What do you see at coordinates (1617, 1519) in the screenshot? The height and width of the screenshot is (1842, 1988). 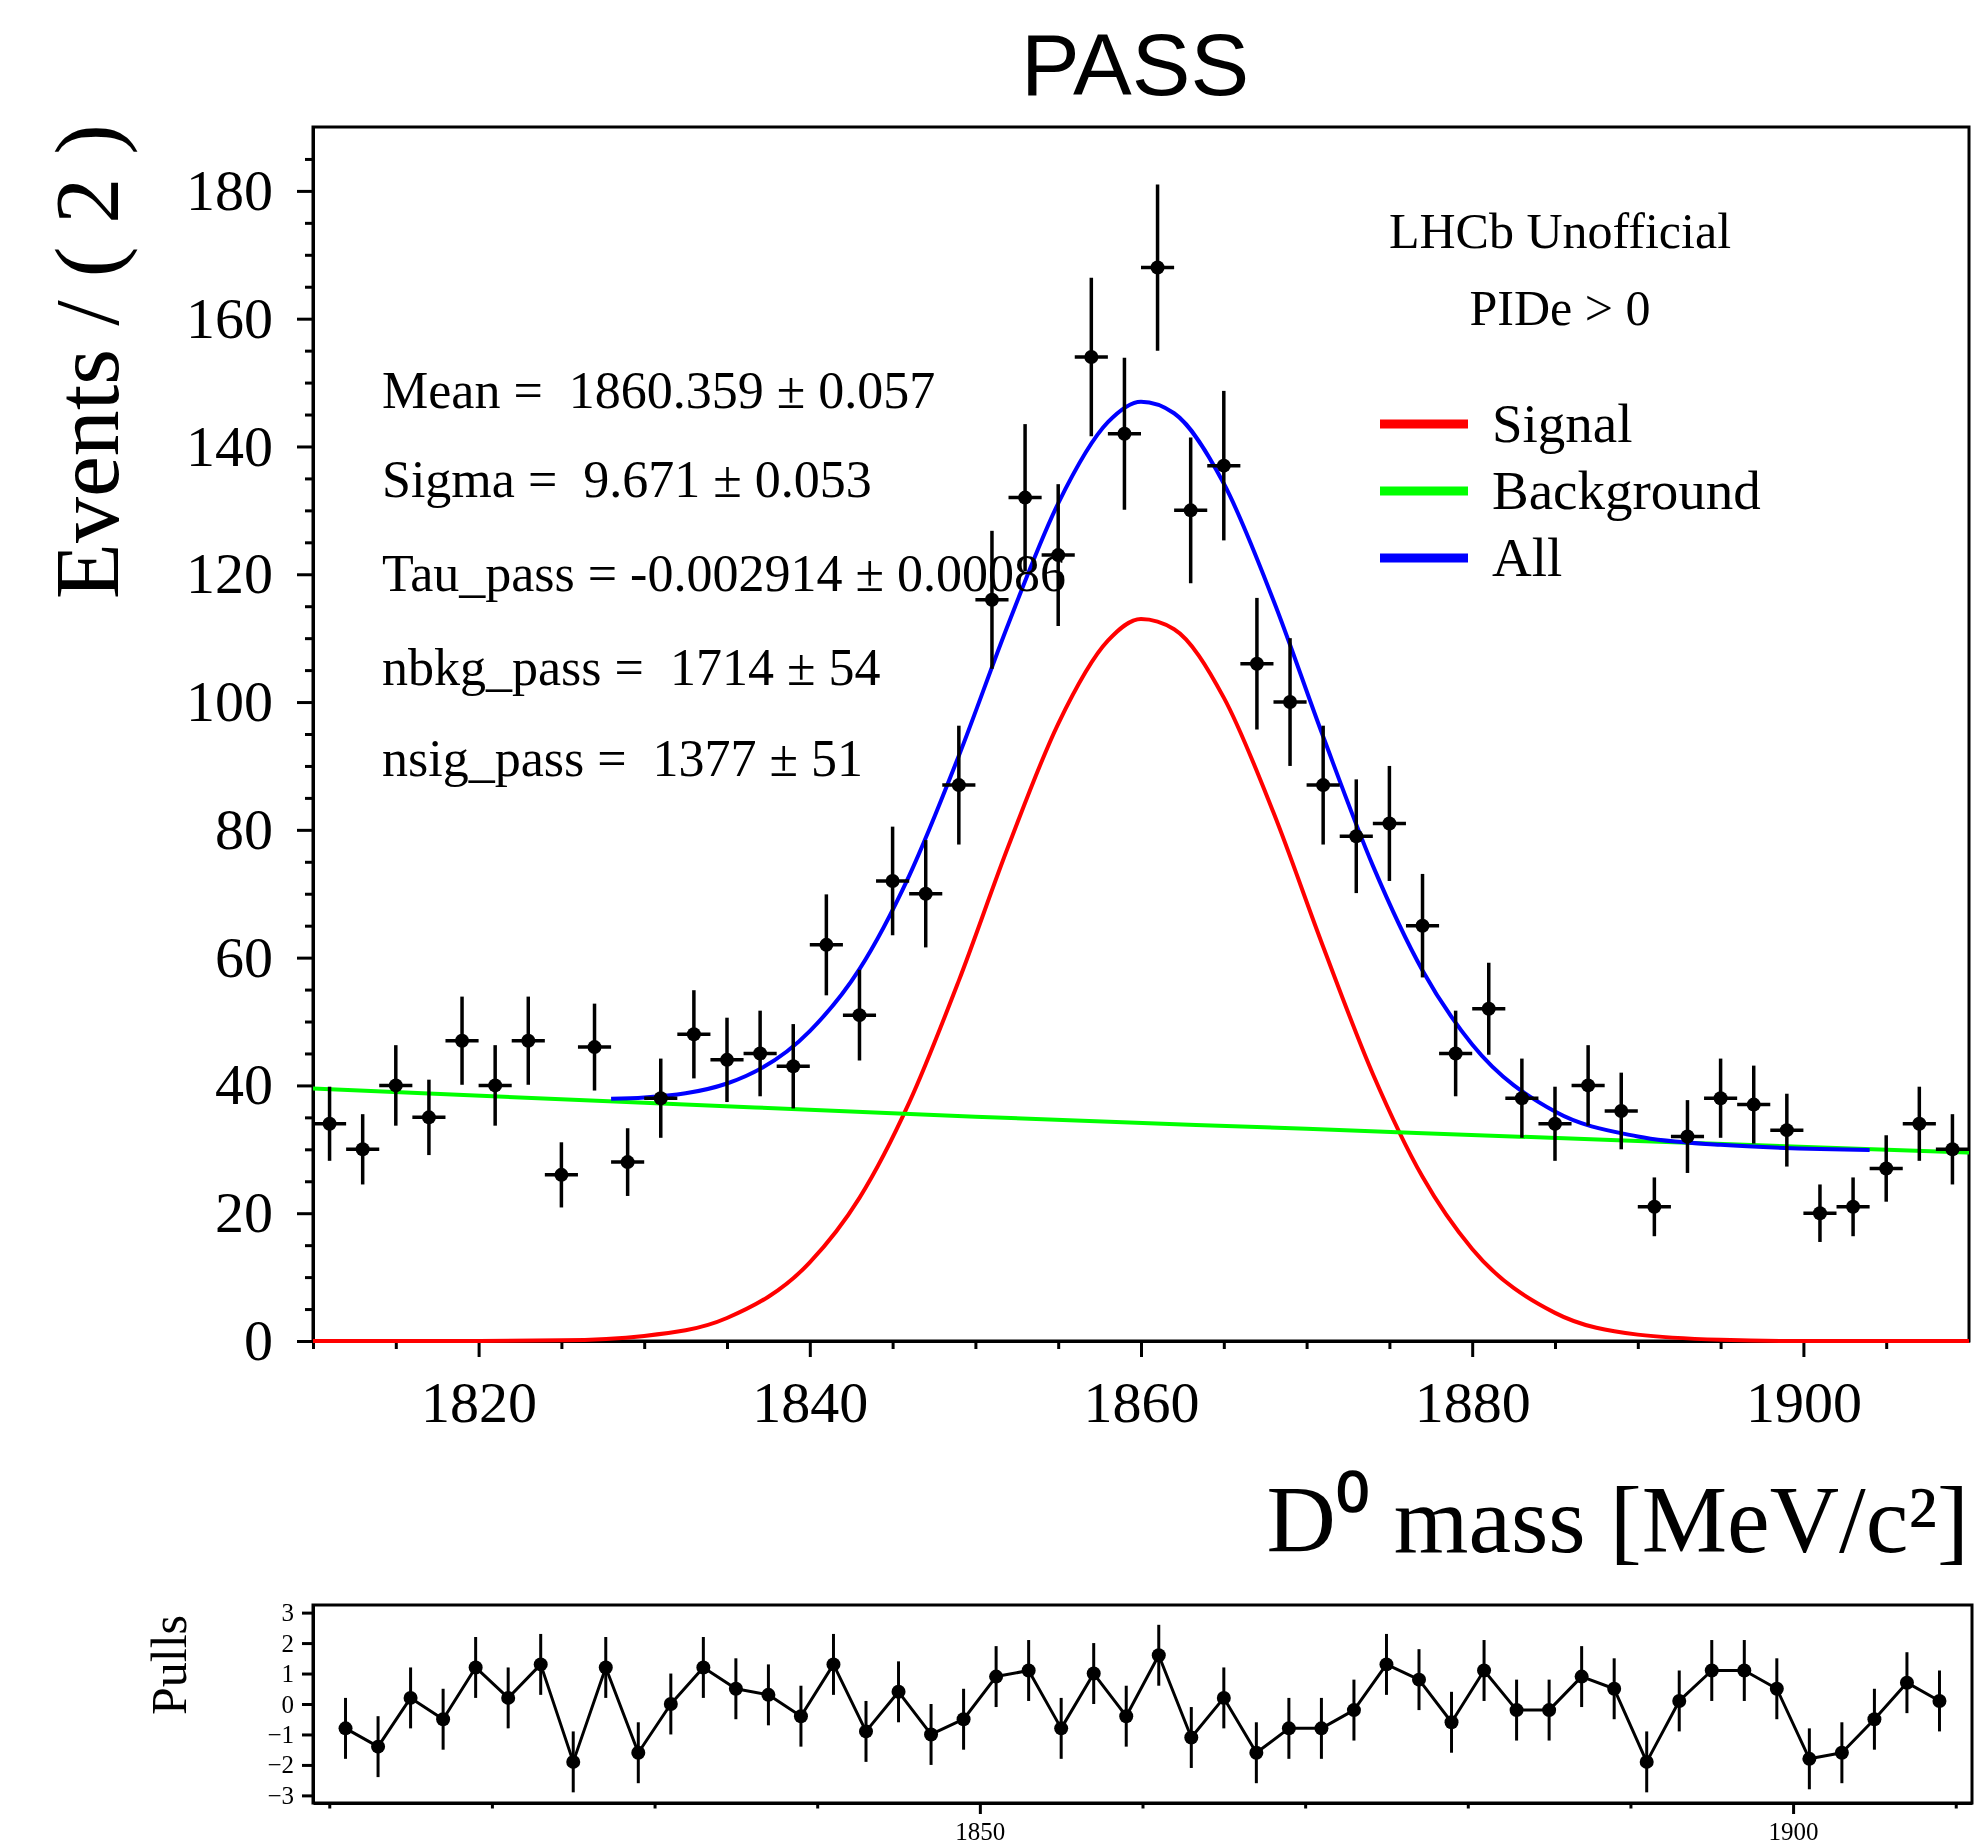 I see `x-axis-title: D⁰ mass [MeV/c²]` at bounding box center [1617, 1519].